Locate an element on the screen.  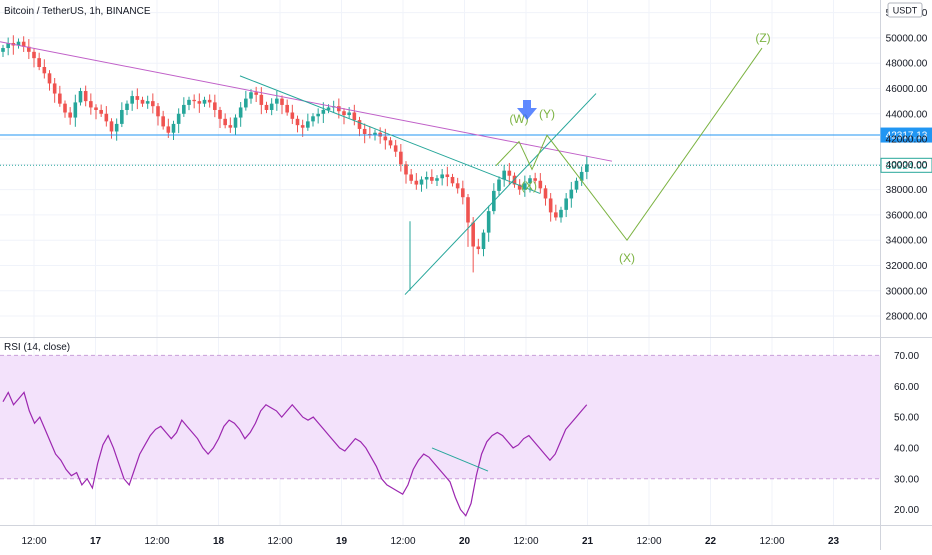
teal-uptrend-line is located at coordinates (500, 194).